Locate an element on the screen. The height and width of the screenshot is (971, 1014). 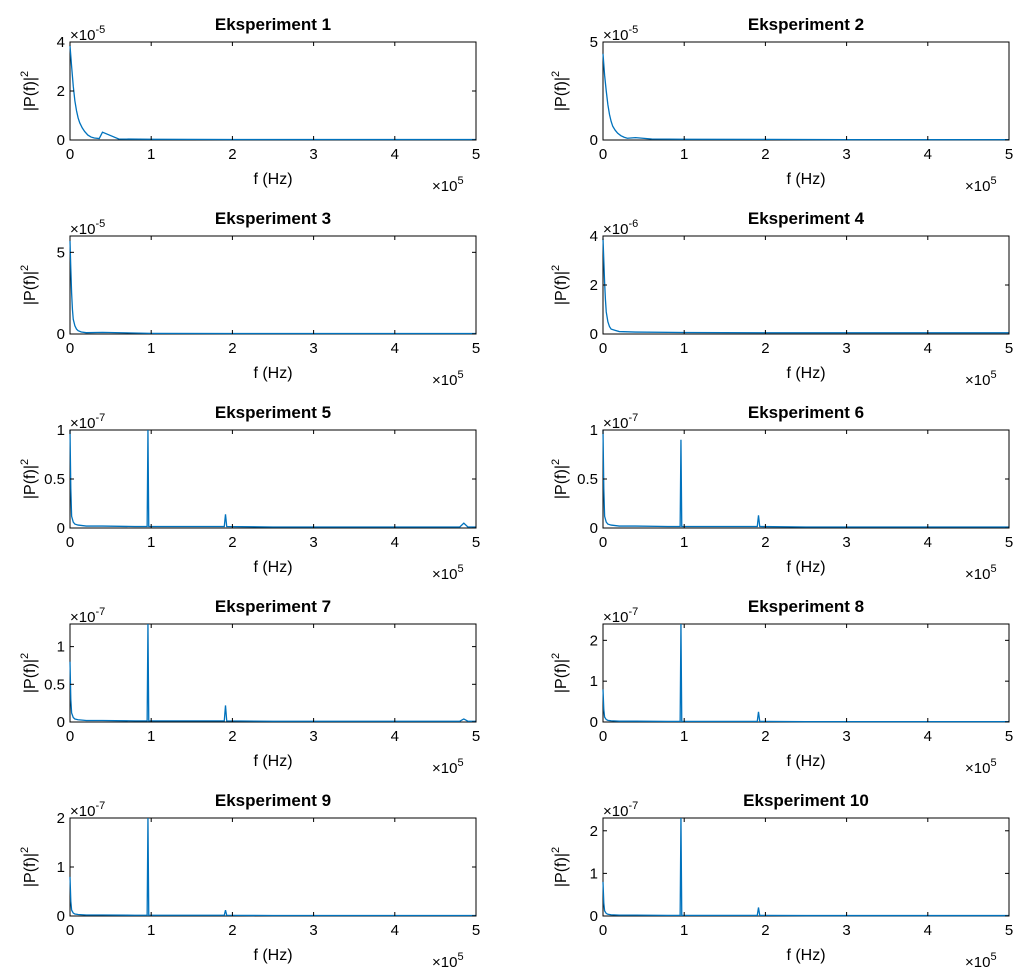
y-tick-label: 0.5 is located at coordinates (587, 479).